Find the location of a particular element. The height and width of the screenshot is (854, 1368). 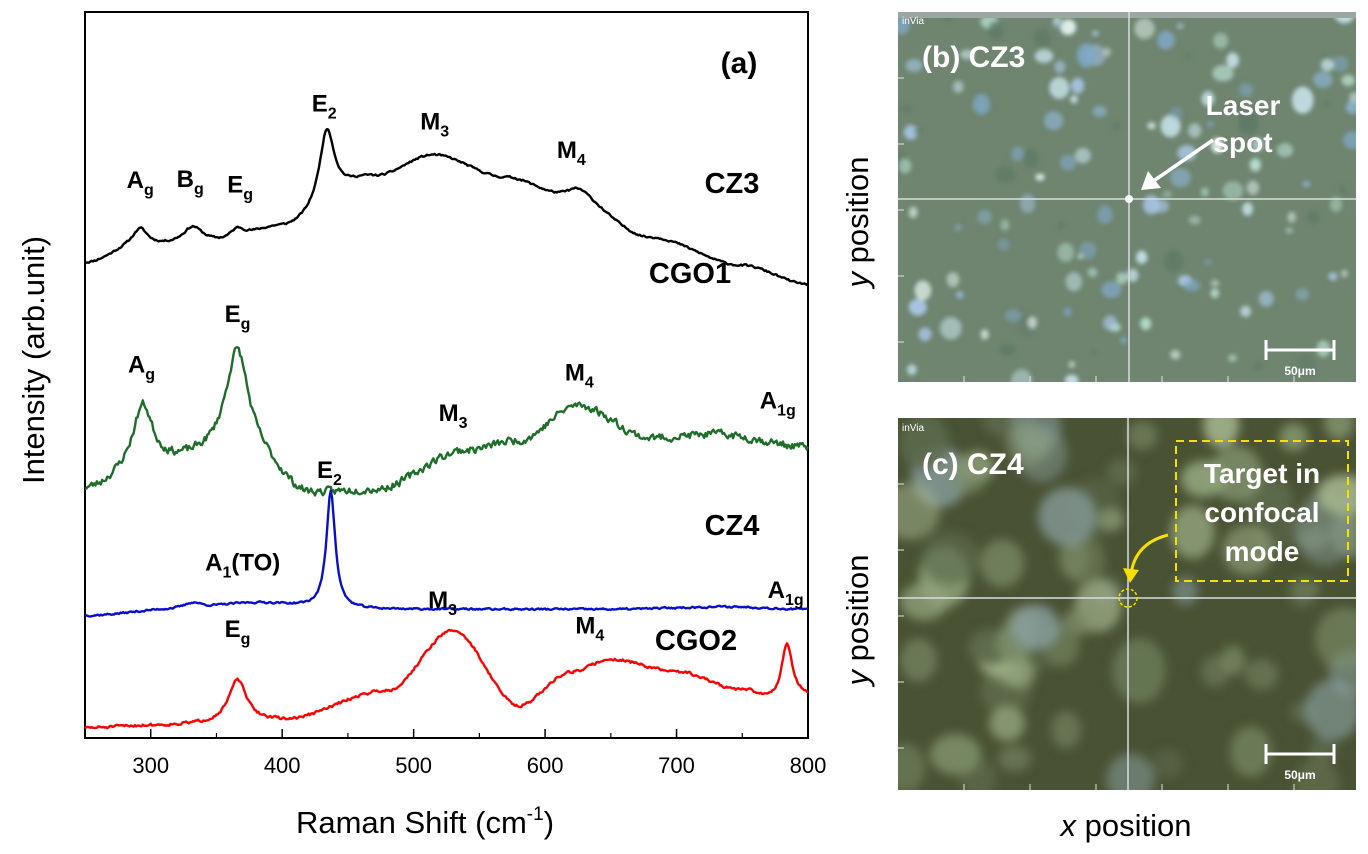

svg-text: 50μm is located at coordinates (1299, 775).